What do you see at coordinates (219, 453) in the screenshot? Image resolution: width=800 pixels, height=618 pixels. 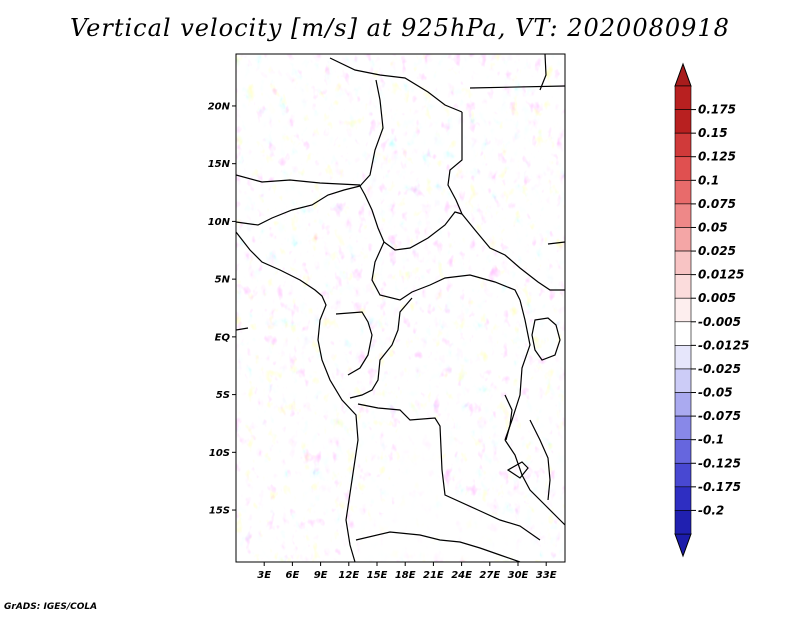 I see `lat-tick-label: 10S` at bounding box center [219, 453].